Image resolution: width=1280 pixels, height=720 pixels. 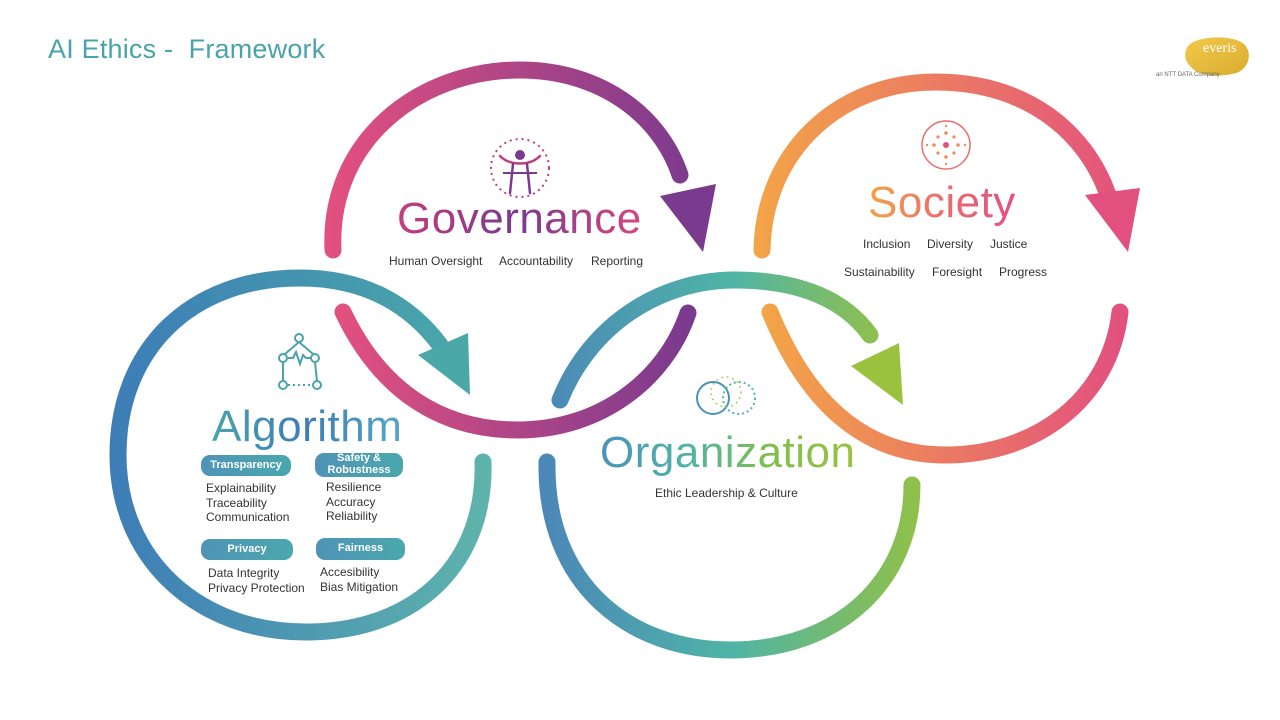 What do you see at coordinates (519, 218) in the screenshot?
I see `governance-heading: Governance` at bounding box center [519, 218].